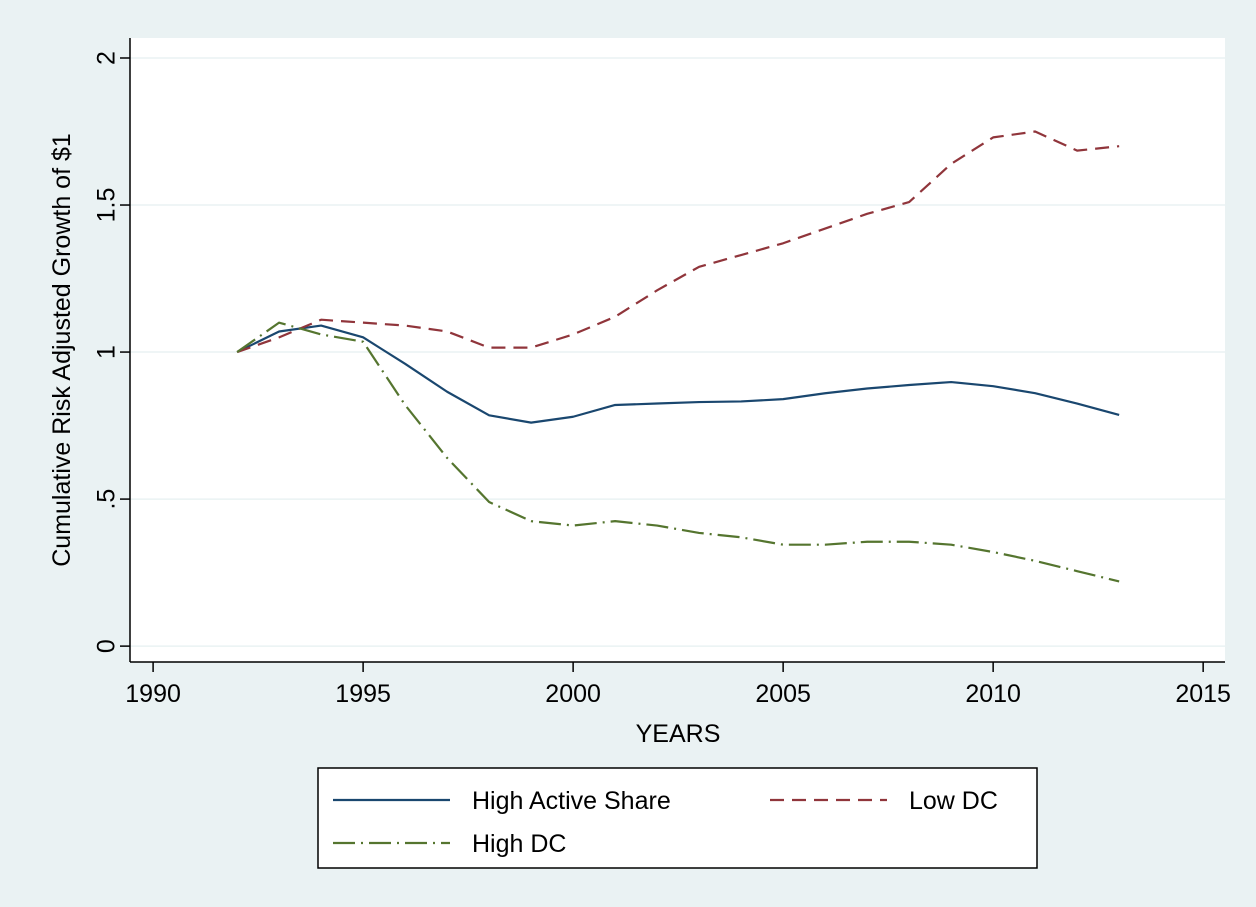 This screenshot has height=907, width=1256. Describe the element at coordinates (573, 694) in the screenshot. I see `x-tick-label: 2000` at that location.